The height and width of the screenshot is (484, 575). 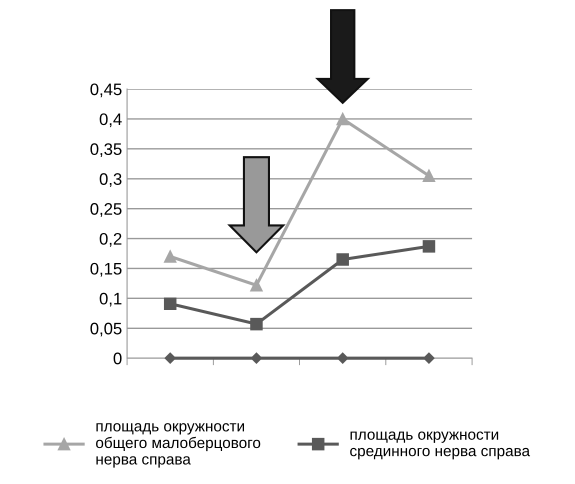 I want to click on y-tick-label: 0,45, so click(x=106, y=90).